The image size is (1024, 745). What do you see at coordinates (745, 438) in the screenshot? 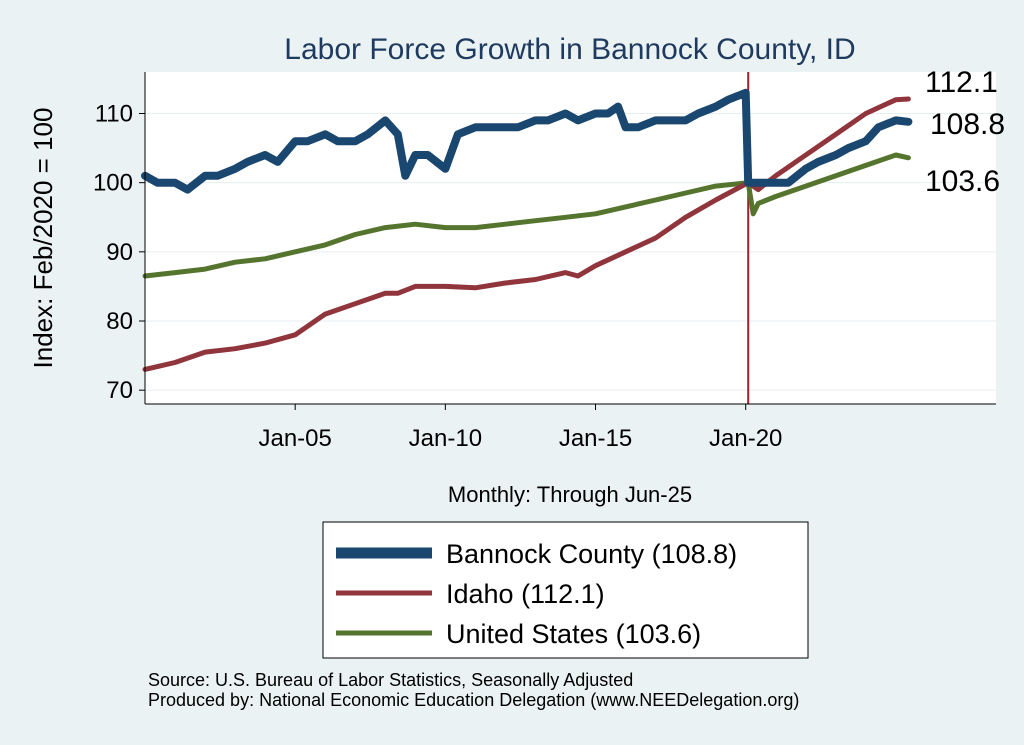
I see `x-tick-label: Jan-20` at bounding box center [745, 438].